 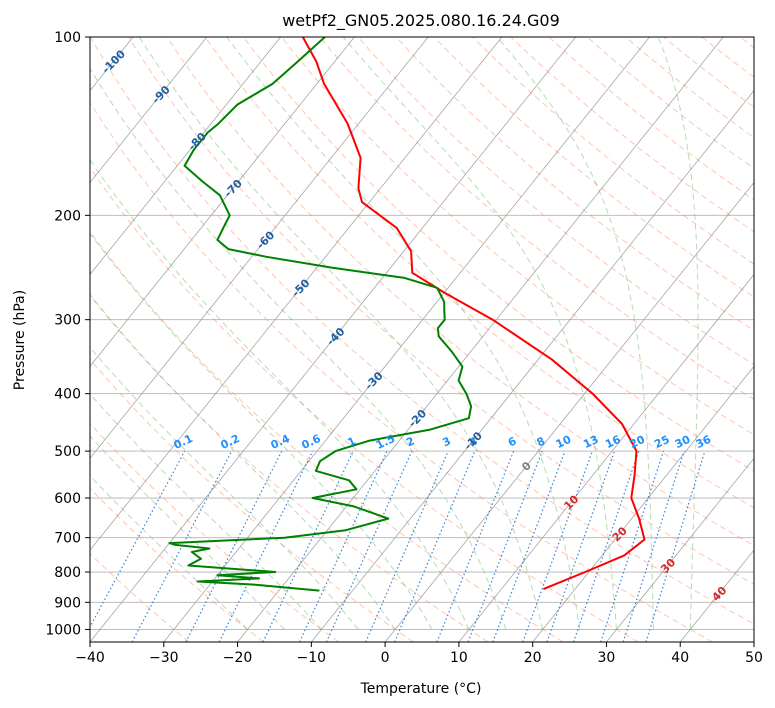 I want to click on x-tick-label: 0, so click(x=385, y=658).